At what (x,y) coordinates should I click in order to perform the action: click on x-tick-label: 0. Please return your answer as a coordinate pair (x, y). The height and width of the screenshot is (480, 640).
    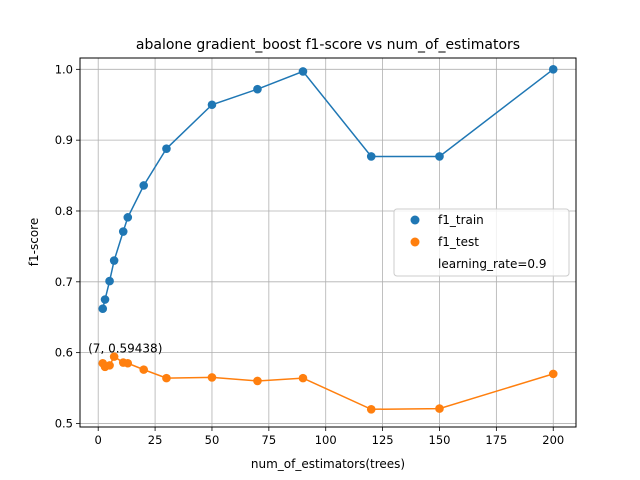
    Looking at the image, I should click on (98, 440).